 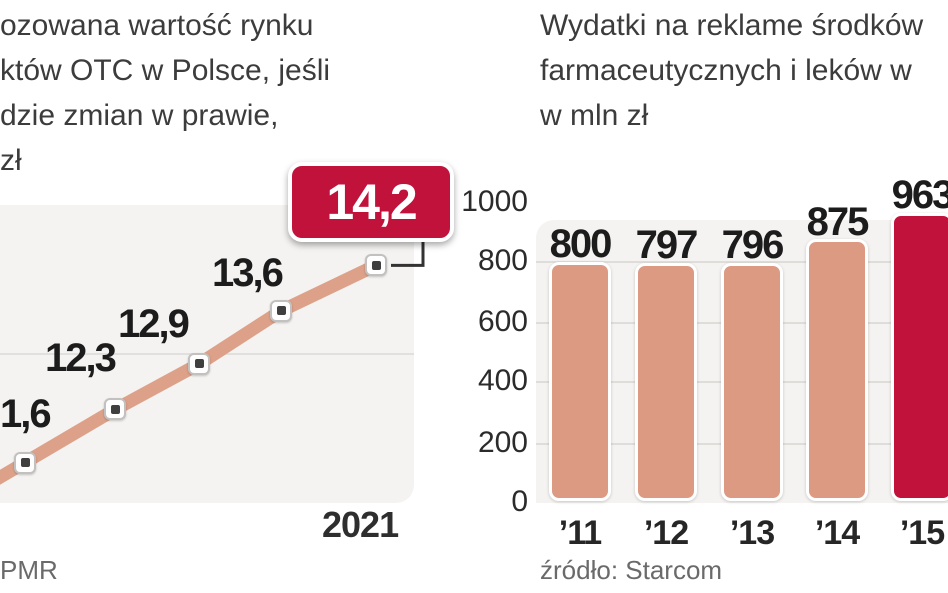 I want to click on right-source-label: źródło: Starcom, so click(x=631, y=570).